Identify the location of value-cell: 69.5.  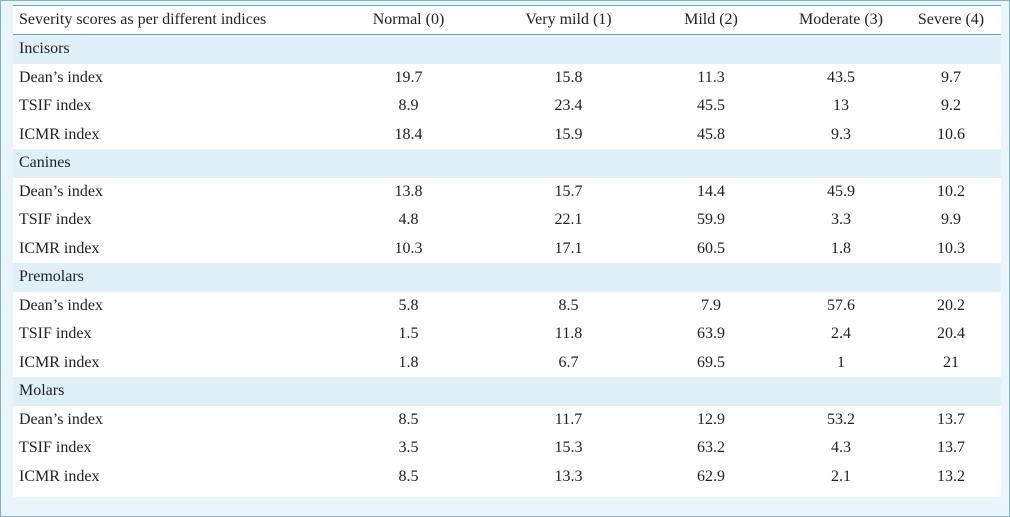
(711, 362).